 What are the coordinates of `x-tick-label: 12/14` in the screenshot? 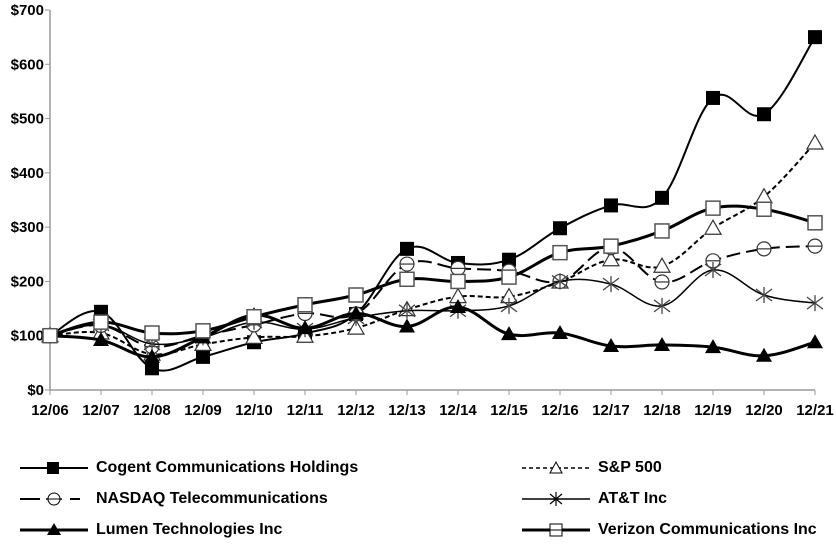 It's located at (458, 410).